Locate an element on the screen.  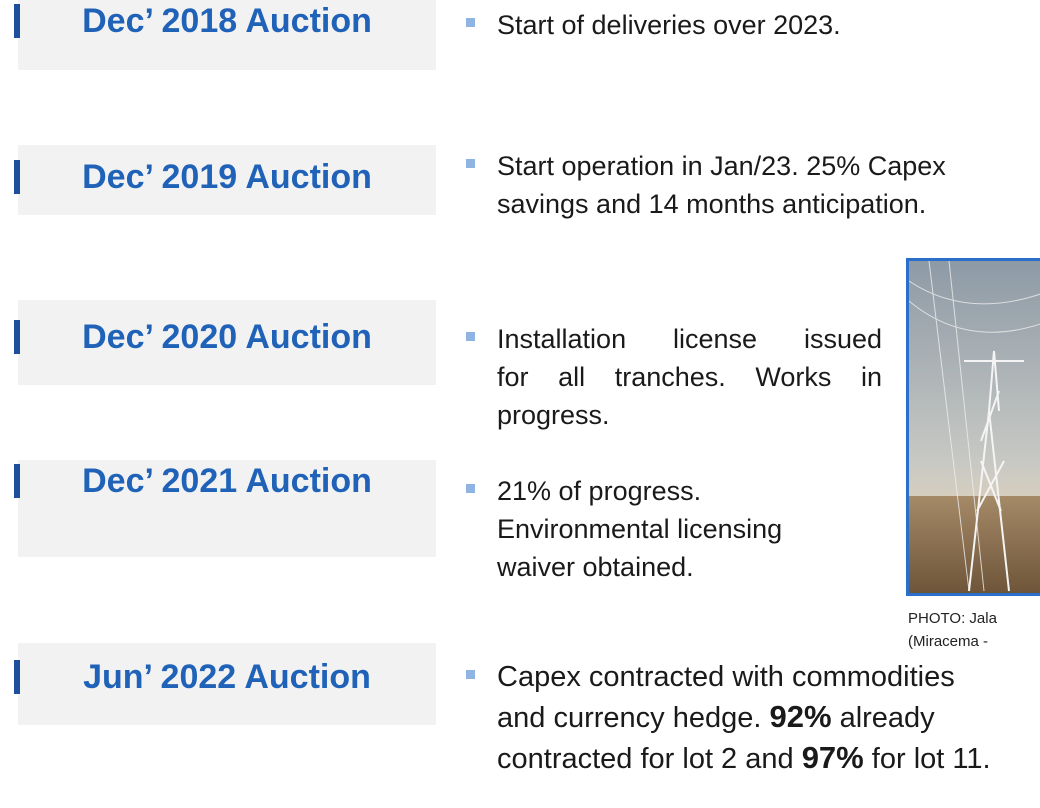
text-line: progress. is located at coordinates (689, 415).